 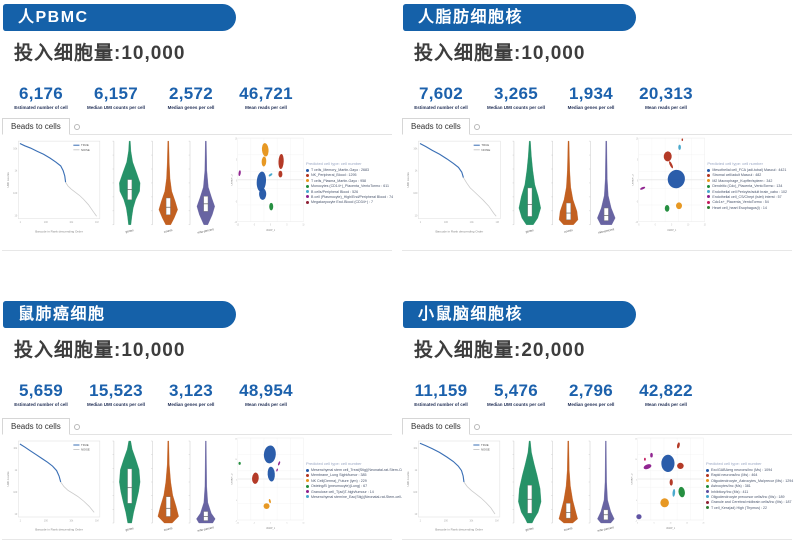 I want to click on tab-bar: Beads to cells, so click(x=197, y=126).